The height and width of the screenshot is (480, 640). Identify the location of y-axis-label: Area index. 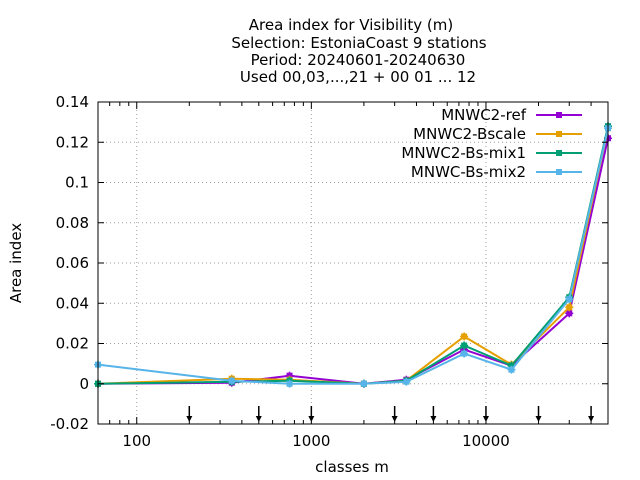
(16, 263).